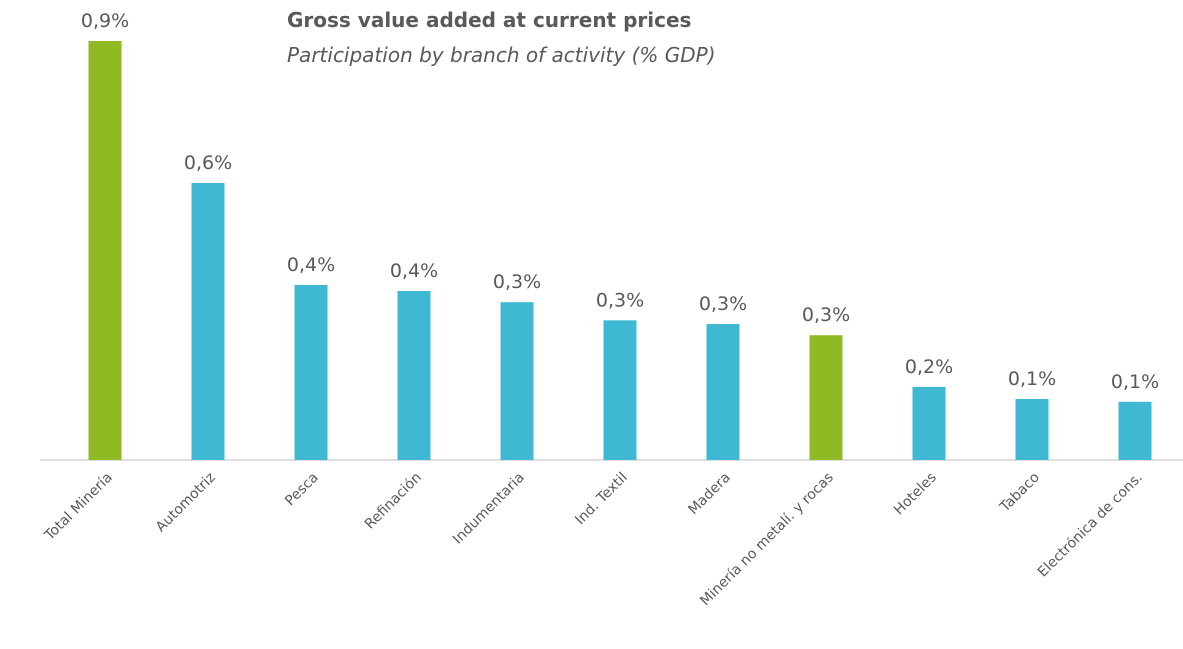  Describe the element at coordinates (915, 494) in the screenshot. I see `x-tick-label: Hoteles` at that location.